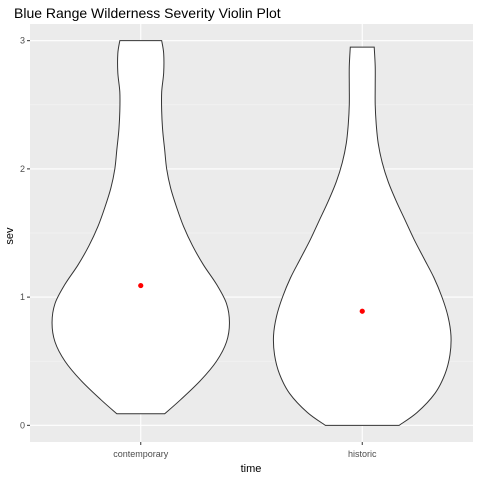 Image resolution: width=480 pixels, height=480 pixels. Describe the element at coordinates (362, 454) in the screenshot. I see `x-tick-label: historic` at that location.